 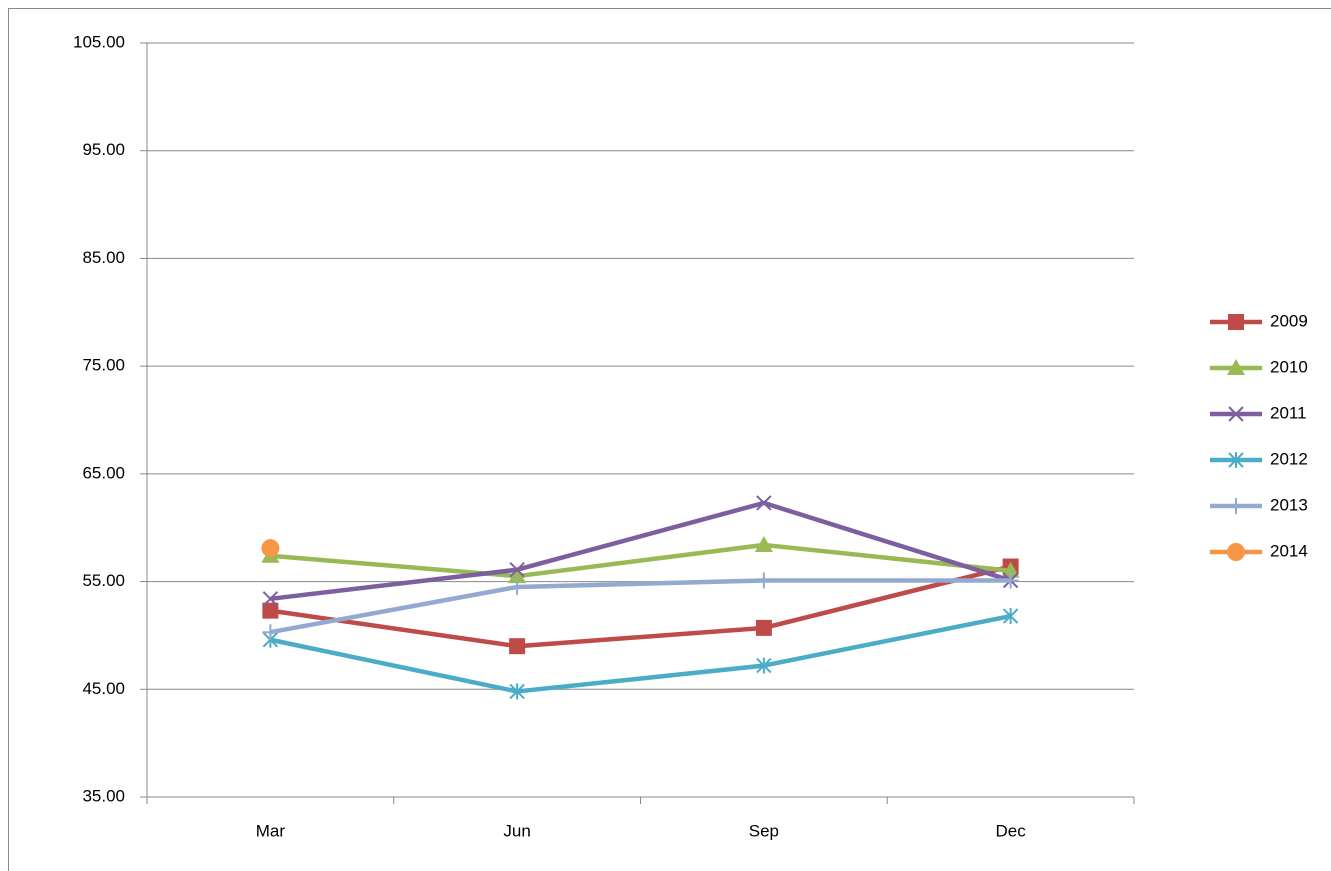 I want to click on y-tick-label: 65.00, so click(x=103, y=472).